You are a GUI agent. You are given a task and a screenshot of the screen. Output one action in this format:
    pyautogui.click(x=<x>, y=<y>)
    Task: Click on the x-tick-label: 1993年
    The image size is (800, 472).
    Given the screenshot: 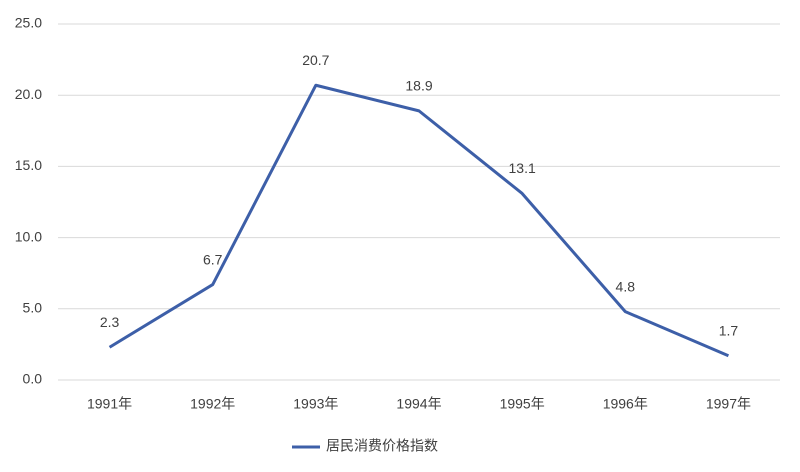 What is the action you would take?
    pyautogui.click(x=315, y=404)
    